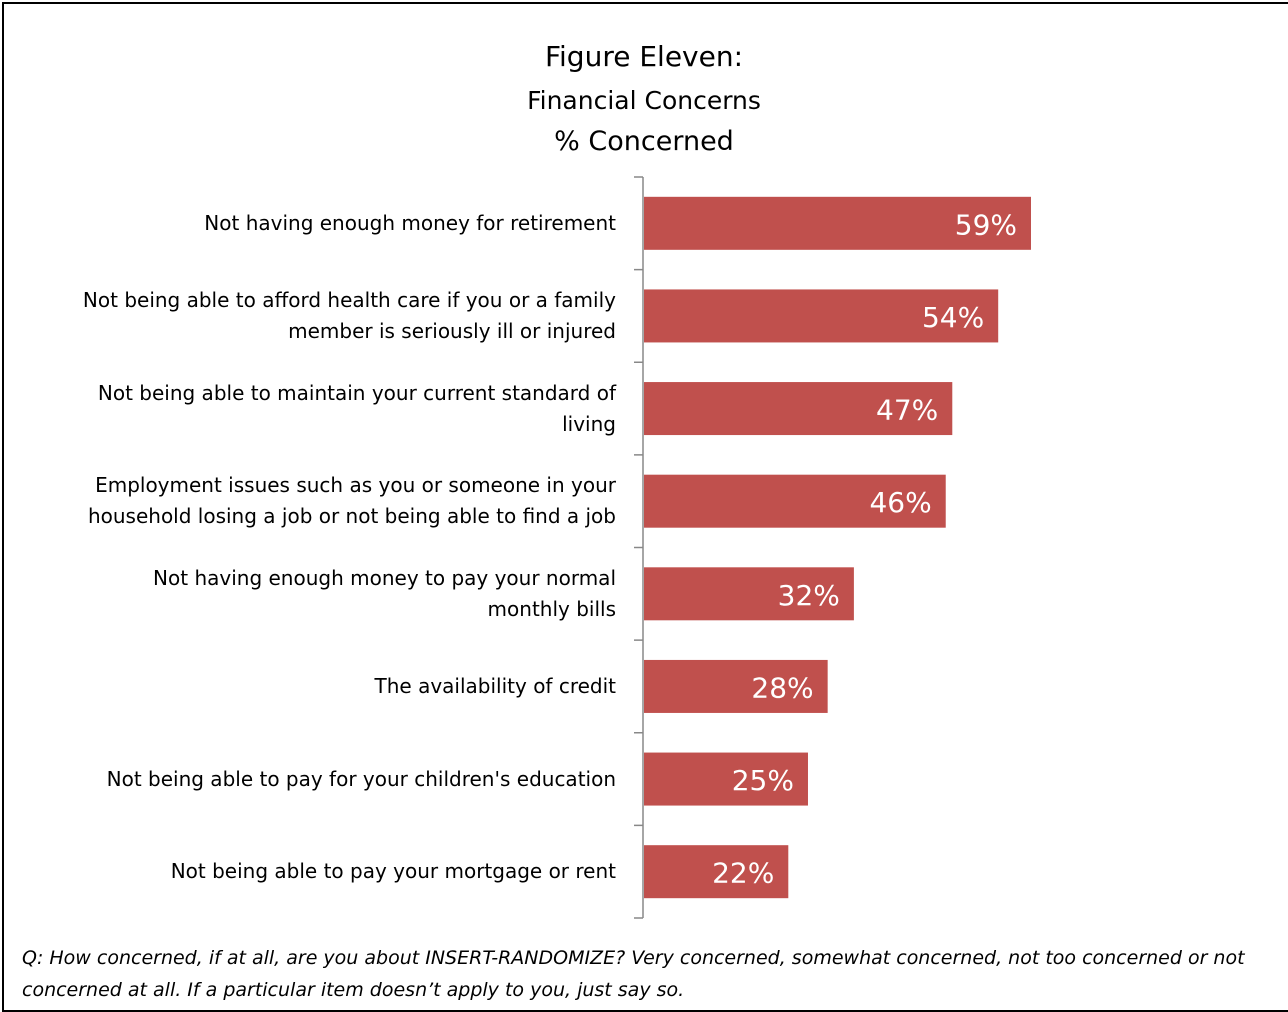 Image resolution: width=1288 pixels, height=1012 pixels. What do you see at coordinates (743, 873) in the screenshot?
I see `bar-data-label: 22%` at bounding box center [743, 873].